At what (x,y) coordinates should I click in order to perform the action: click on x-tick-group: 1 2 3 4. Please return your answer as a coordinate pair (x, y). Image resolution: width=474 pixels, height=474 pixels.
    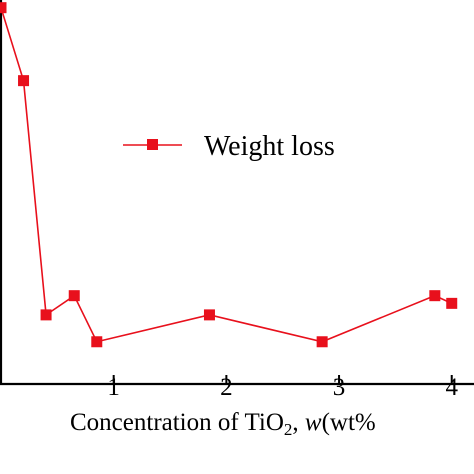
    Looking at the image, I should click on (282, 387).